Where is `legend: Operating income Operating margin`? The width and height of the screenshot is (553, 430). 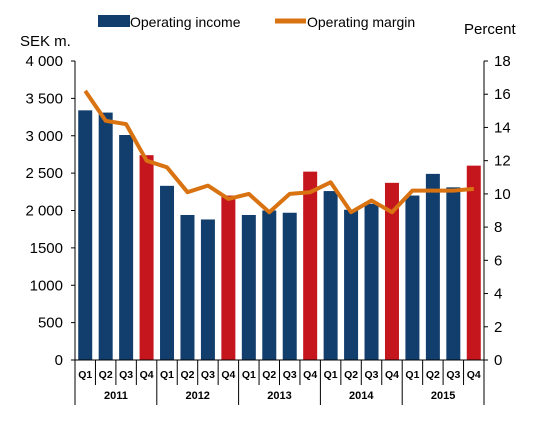
legend: Operating income Operating margin is located at coordinates (256, 22).